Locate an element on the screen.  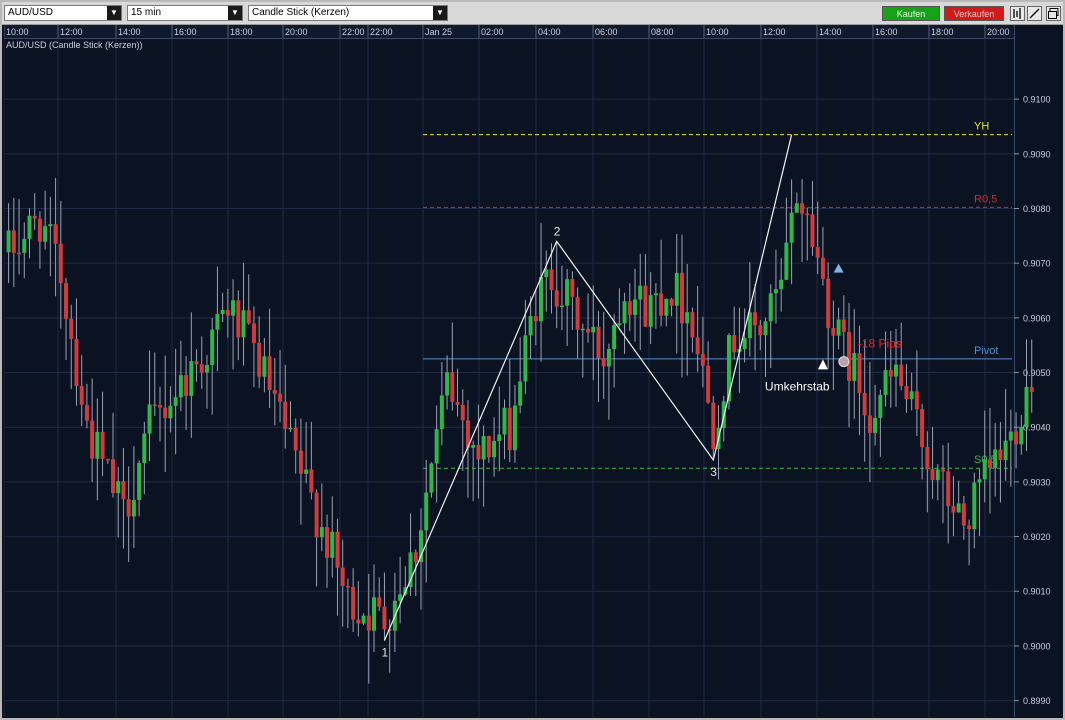
trade-signals: Umkehrstab -18 Pips is located at coordinates (833, 328).